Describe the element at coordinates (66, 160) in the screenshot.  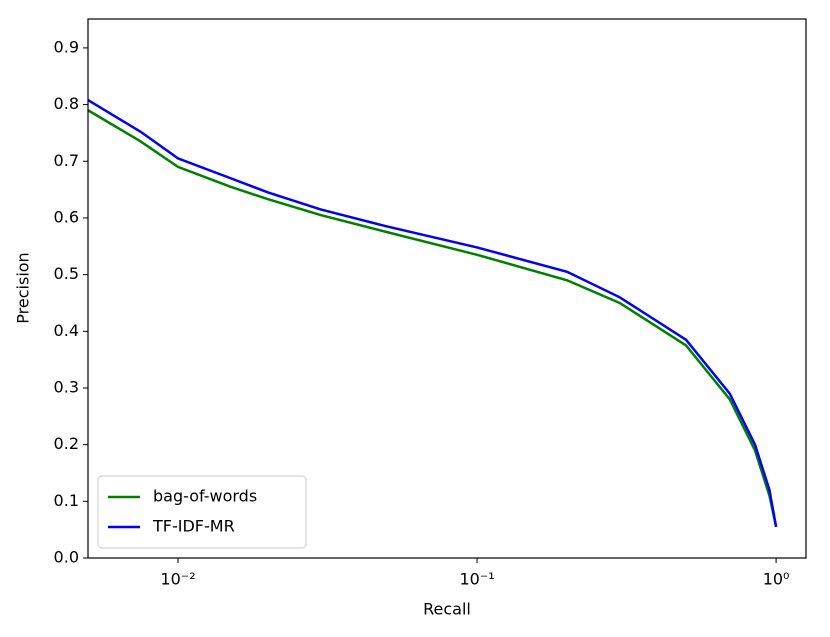
I see `y-tick-label: 0.7` at that location.